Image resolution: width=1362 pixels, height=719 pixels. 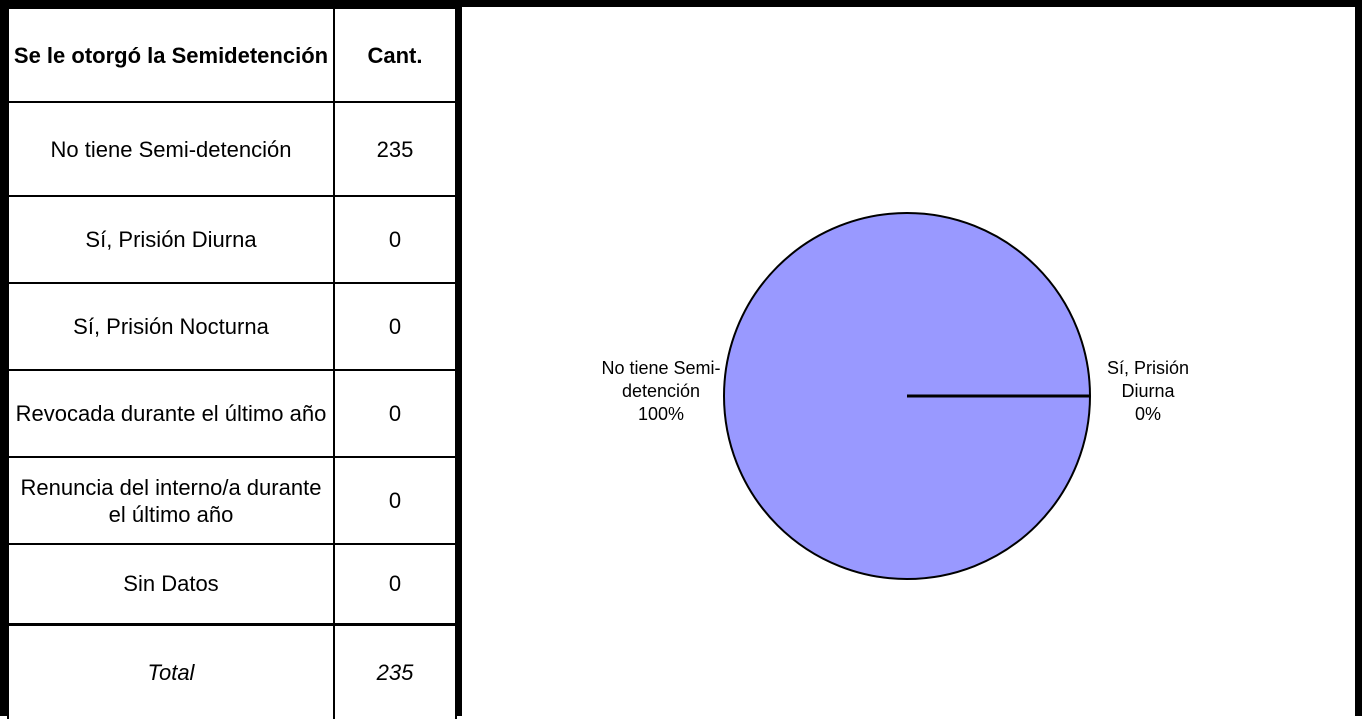 I want to click on row-label: Sin Datos, so click(x=171, y=584).